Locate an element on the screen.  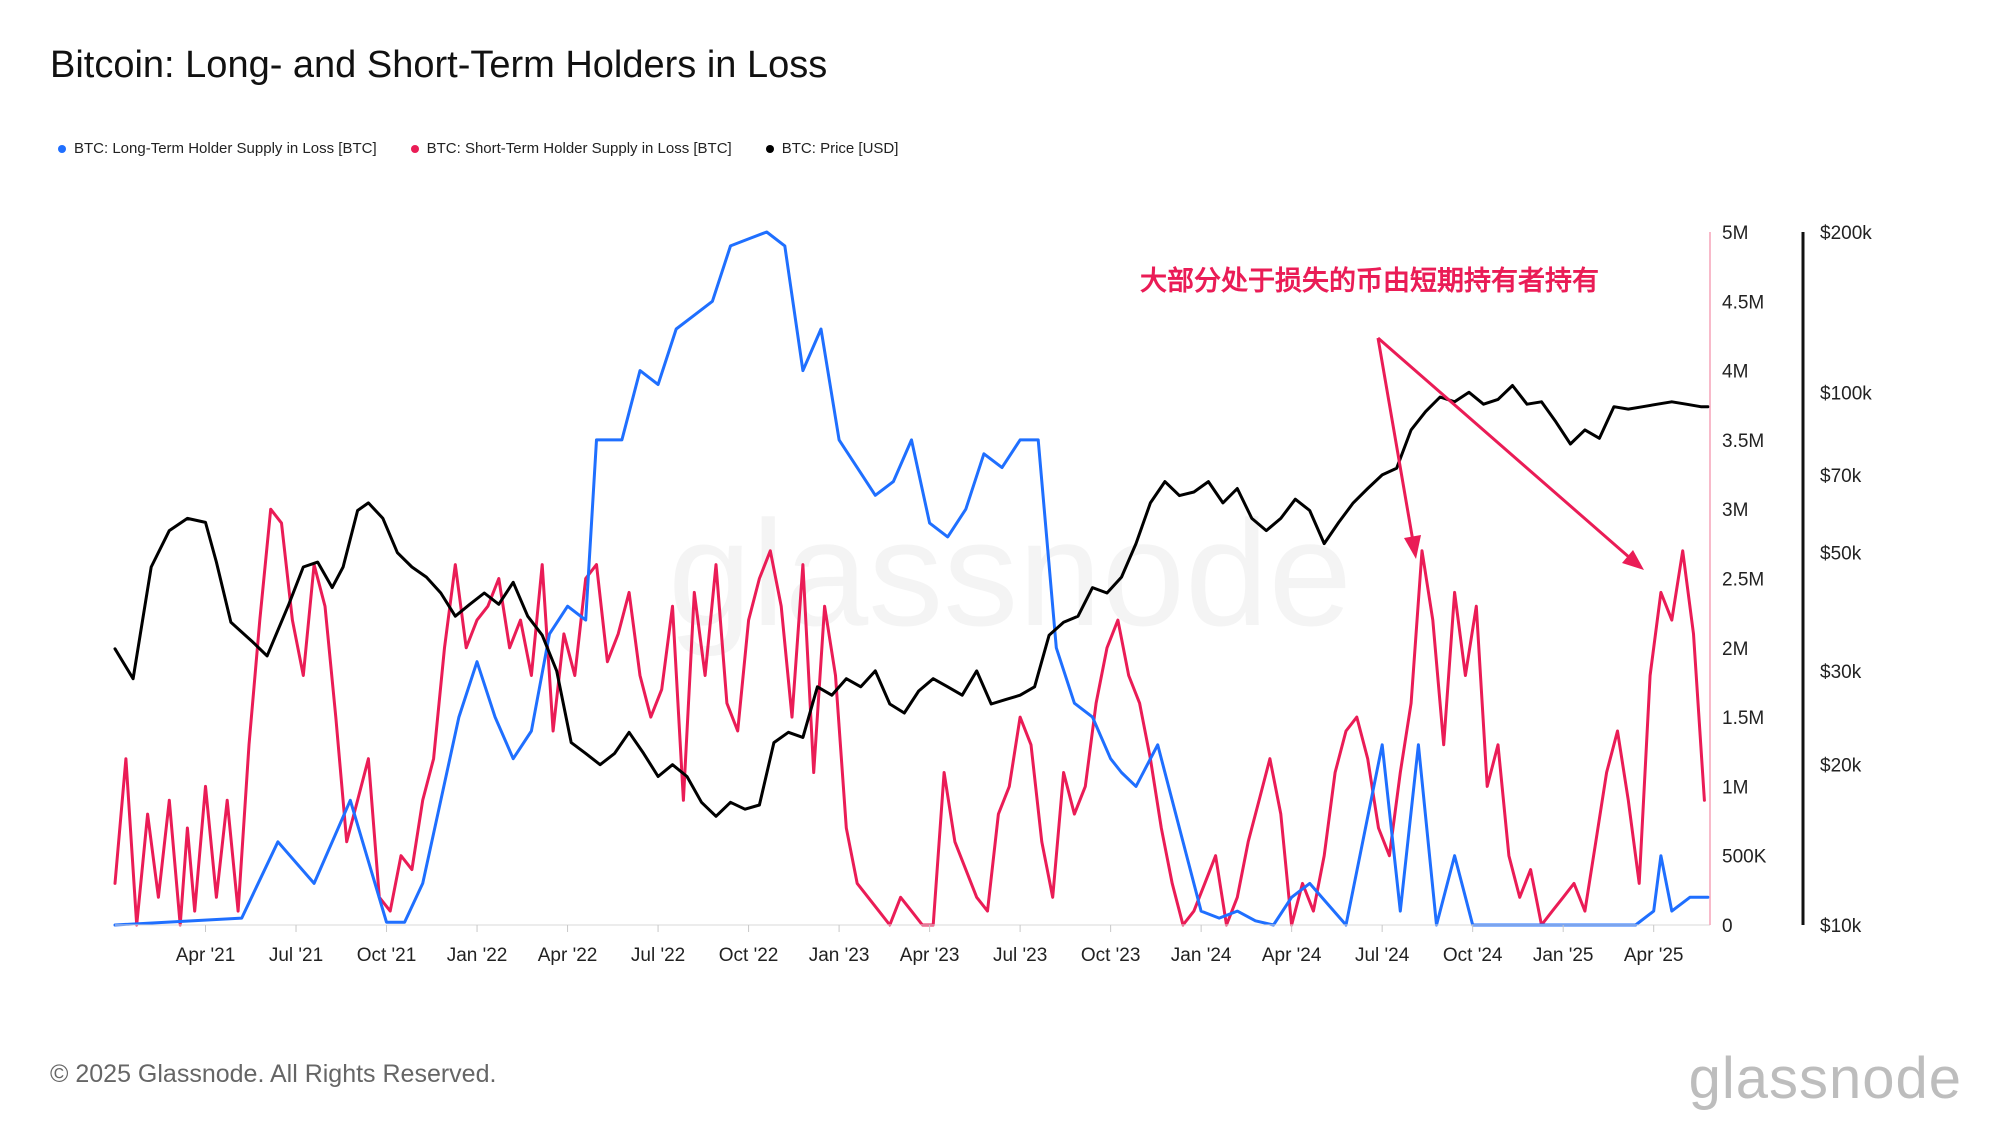
y-right-tick-label: $20k is located at coordinates (1841, 766).